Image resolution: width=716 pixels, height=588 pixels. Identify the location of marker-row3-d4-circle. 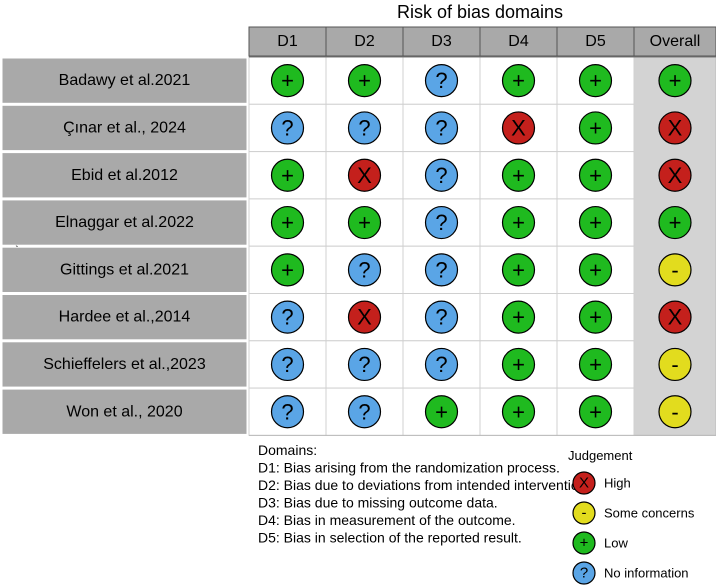
(518, 222).